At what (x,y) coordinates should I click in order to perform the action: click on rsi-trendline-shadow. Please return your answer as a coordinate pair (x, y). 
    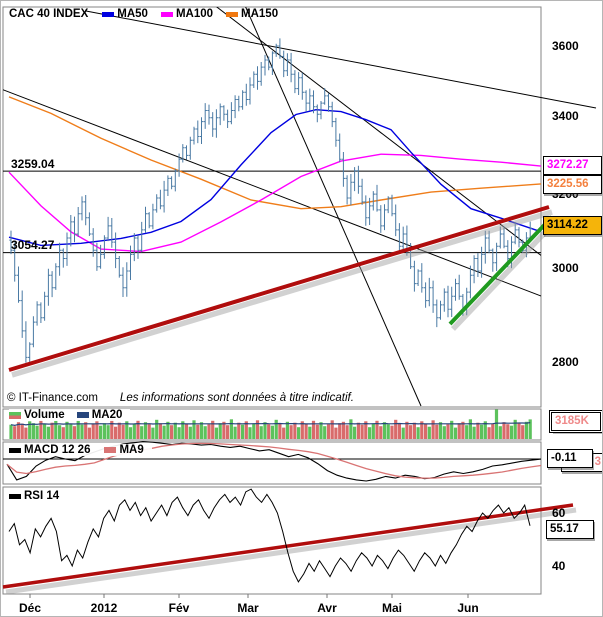
    Looking at the image, I should click on (291, 551).